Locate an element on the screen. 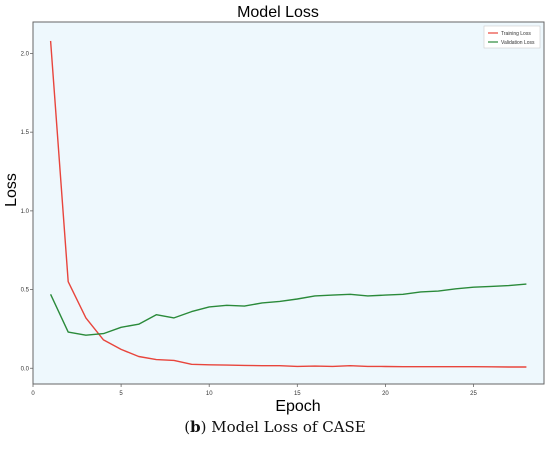  x-tick-label: 20 is located at coordinates (385, 394).